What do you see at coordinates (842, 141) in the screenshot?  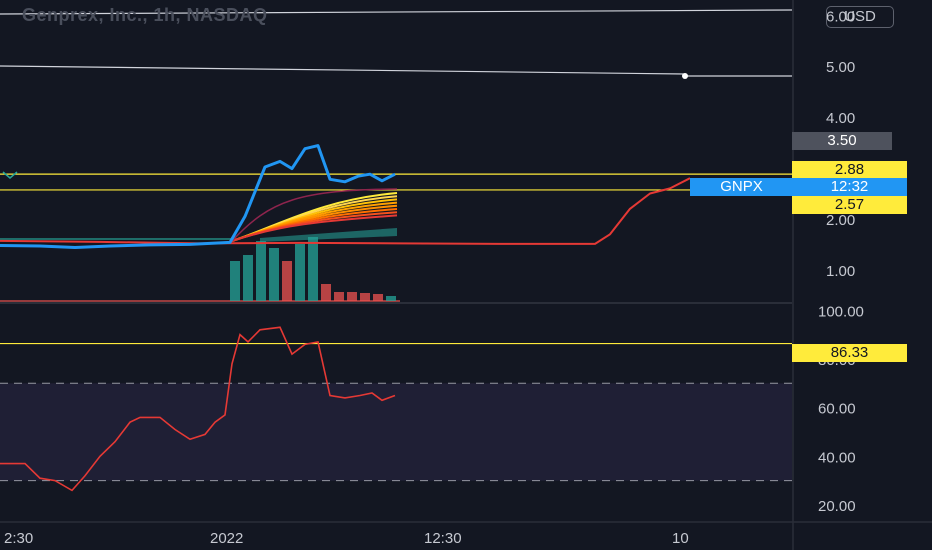 I see `hline-price-tag: 3.50` at bounding box center [842, 141].